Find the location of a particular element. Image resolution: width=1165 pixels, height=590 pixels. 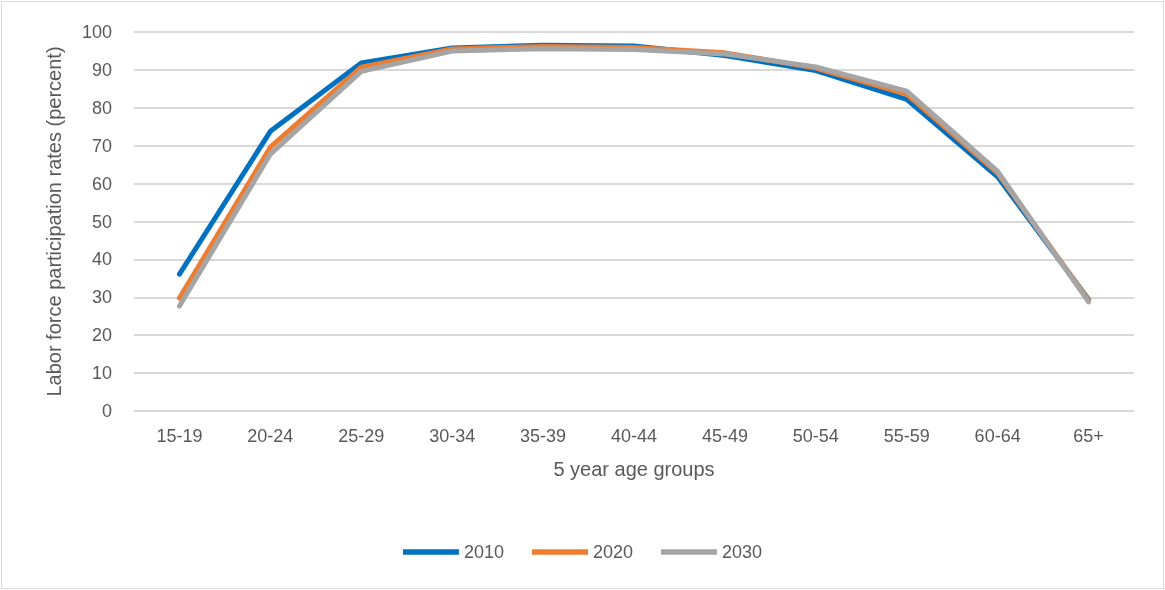

y-tick-label: 60 is located at coordinates (101, 183).